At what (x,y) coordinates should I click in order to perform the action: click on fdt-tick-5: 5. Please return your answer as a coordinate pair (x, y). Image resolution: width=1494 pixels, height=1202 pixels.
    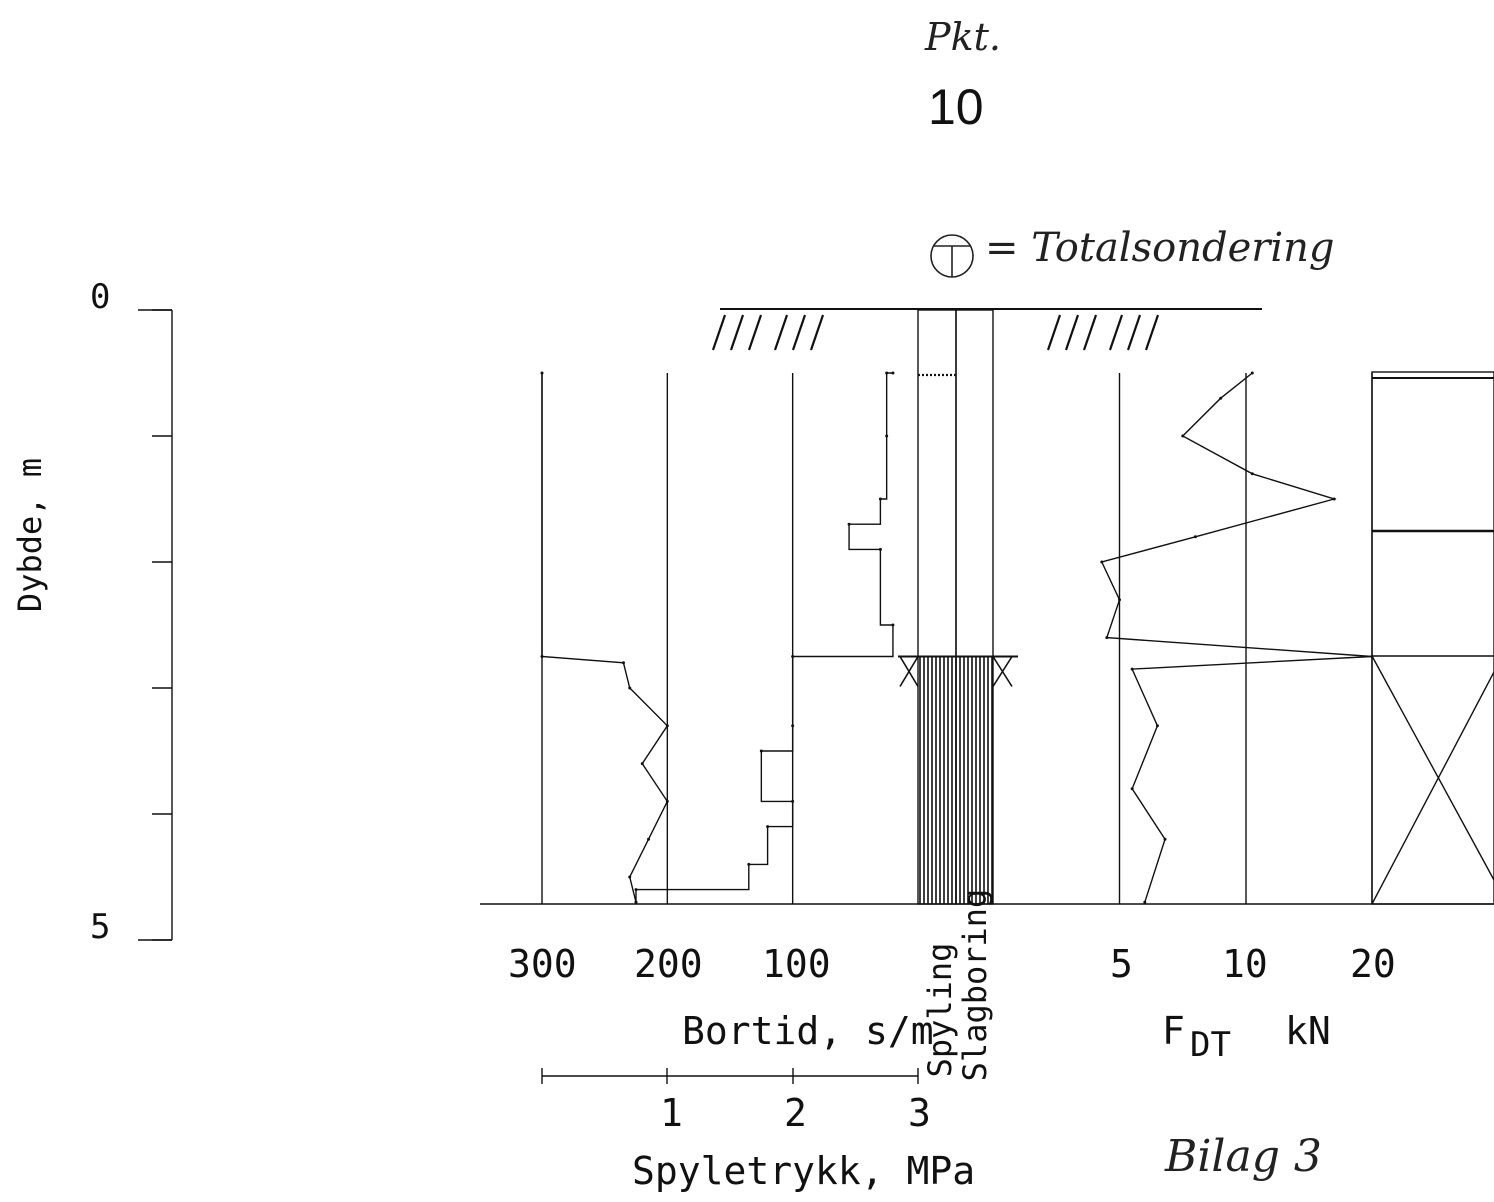
    Looking at the image, I should click on (1121, 964).